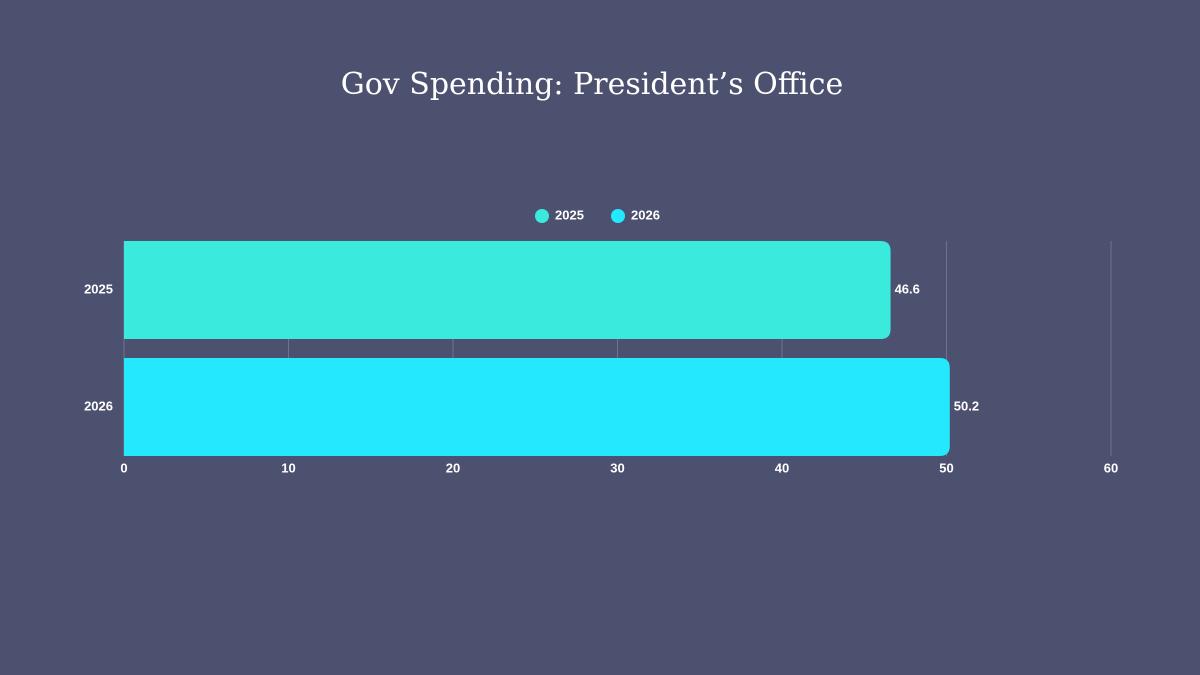 Image resolution: width=1200 pixels, height=675 pixels. Describe the element at coordinates (1111, 467) in the screenshot. I see `x-tick-label: 60` at that location.